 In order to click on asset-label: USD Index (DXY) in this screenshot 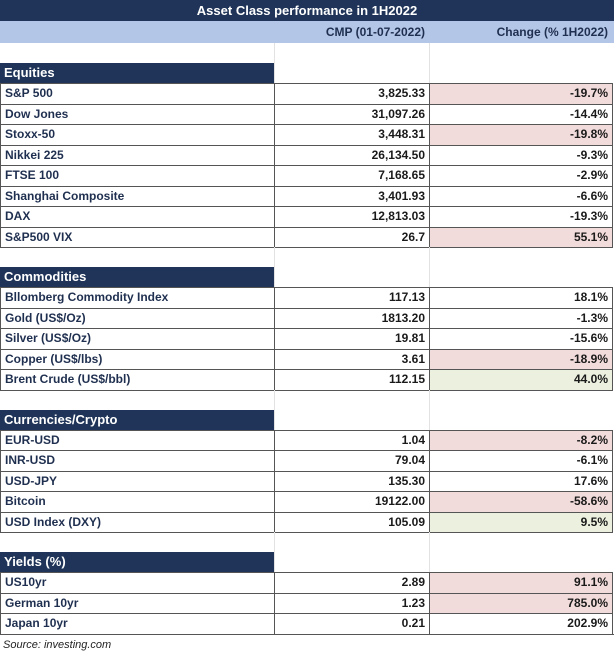, I will do `click(137, 522)`.